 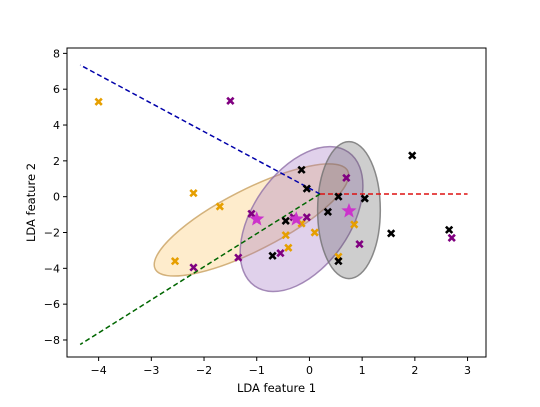 What do you see at coordinates (56, 89) in the screenshot?
I see `y-tick-label: 6` at bounding box center [56, 89].